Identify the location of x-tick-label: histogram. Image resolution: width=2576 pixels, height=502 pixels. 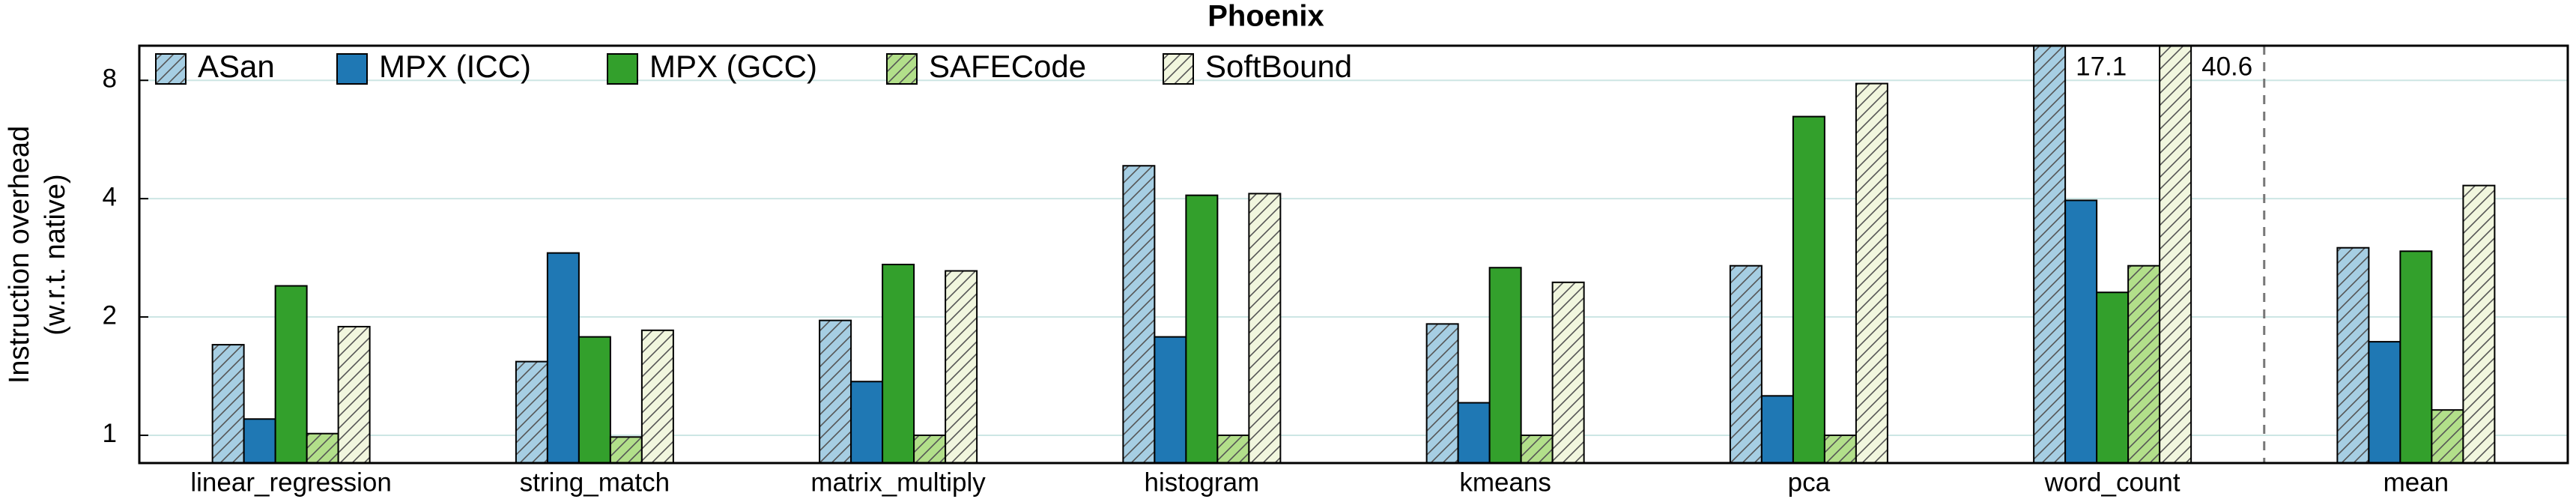
(1202, 482).